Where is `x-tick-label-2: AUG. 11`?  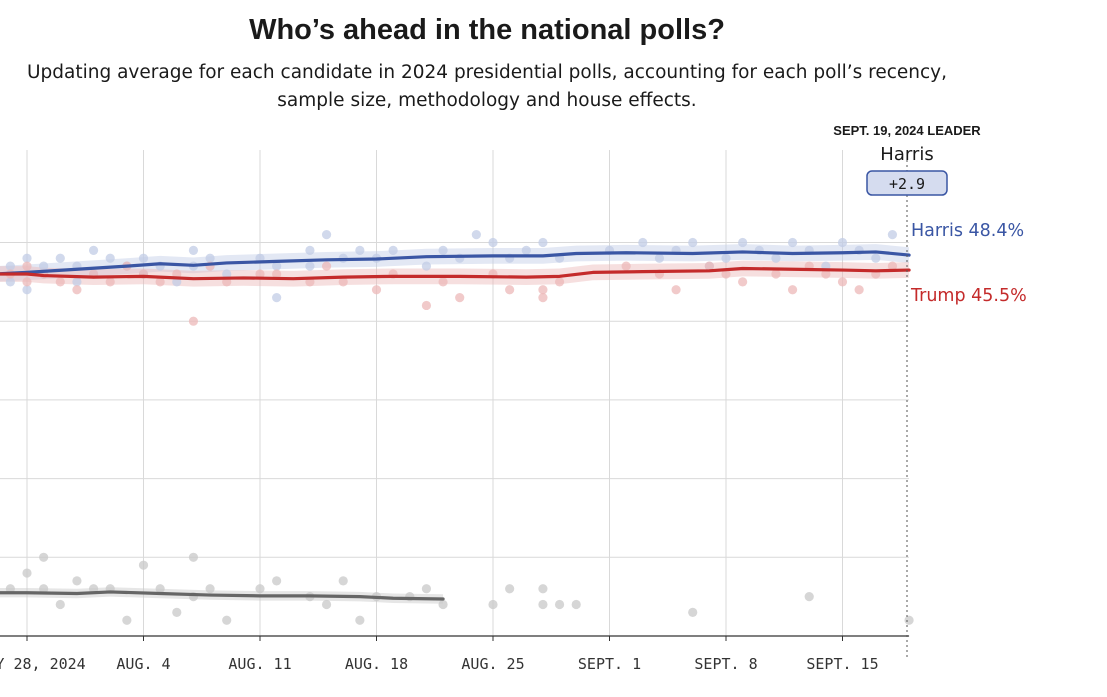
x-tick-label-2: AUG. 11 is located at coordinates (259, 664).